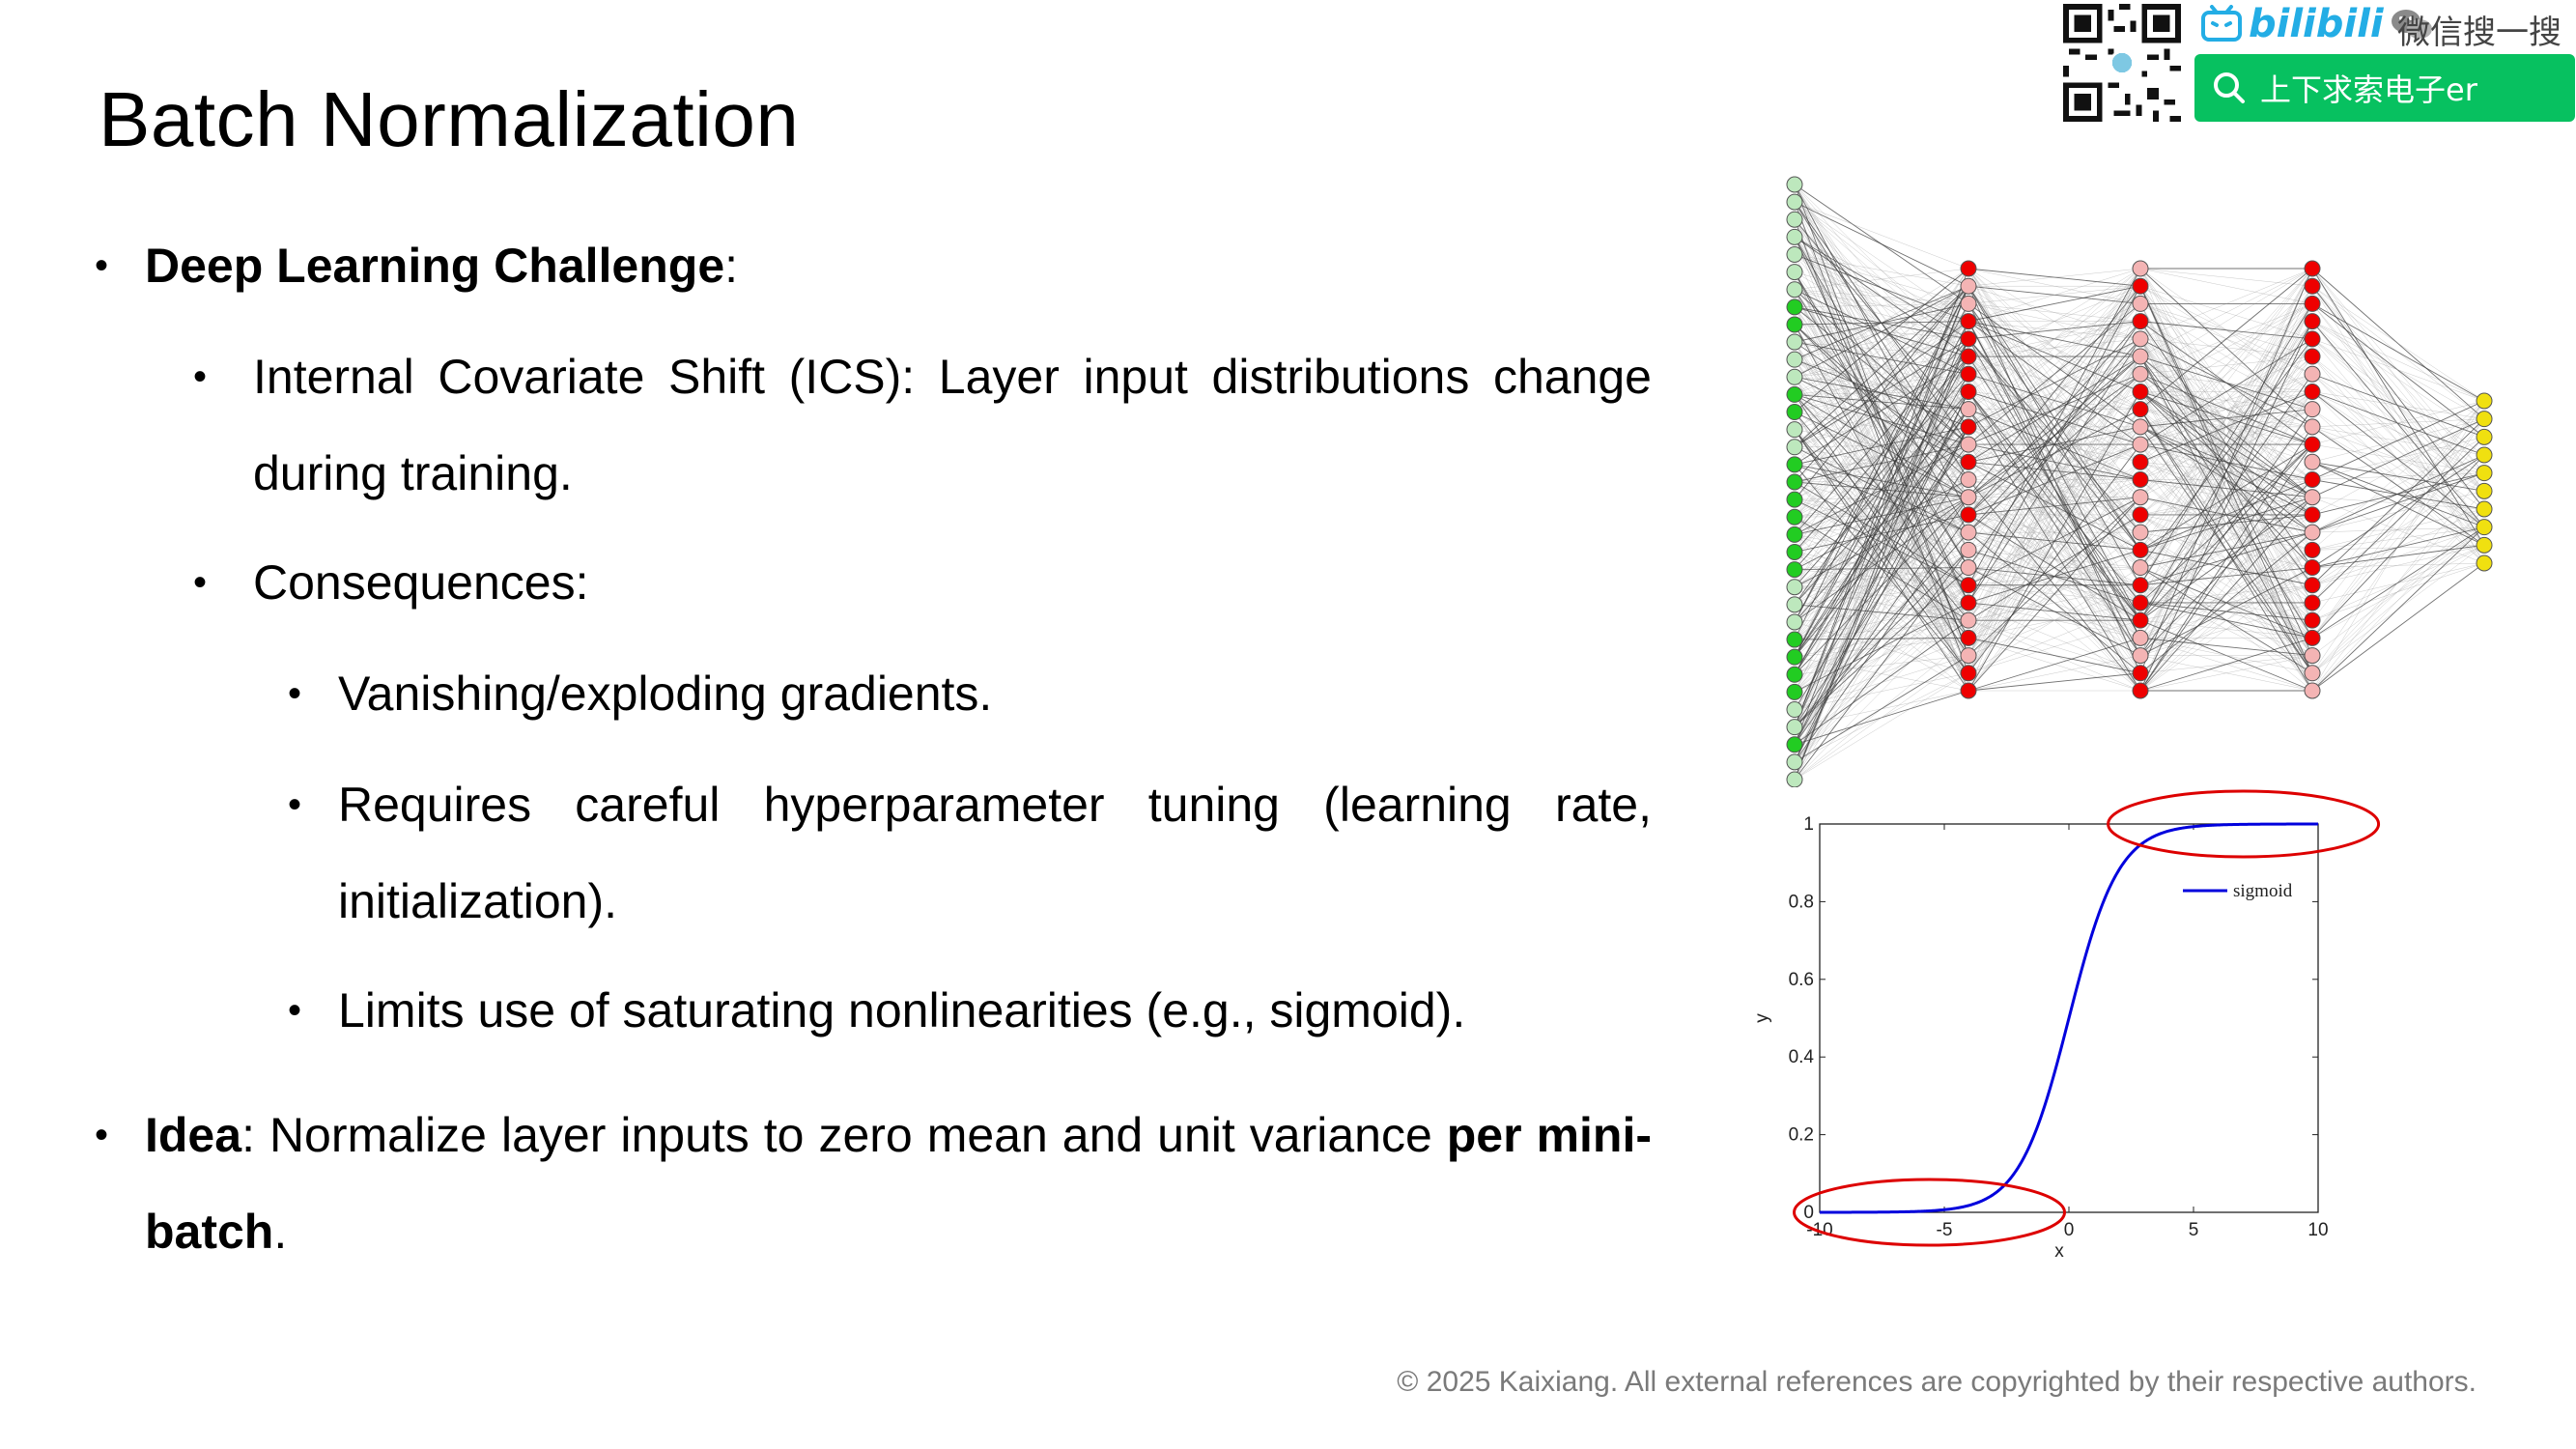  I want to click on wechat-icon, so click(2411, 24).